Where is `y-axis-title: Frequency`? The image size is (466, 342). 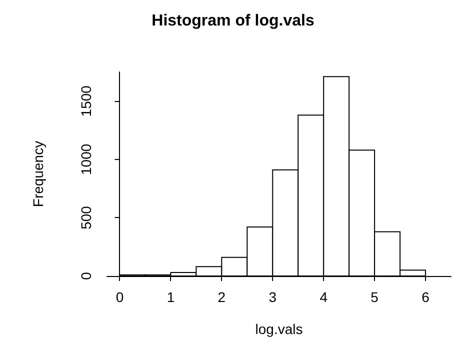 y-axis-title: Frequency is located at coordinates (38, 174).